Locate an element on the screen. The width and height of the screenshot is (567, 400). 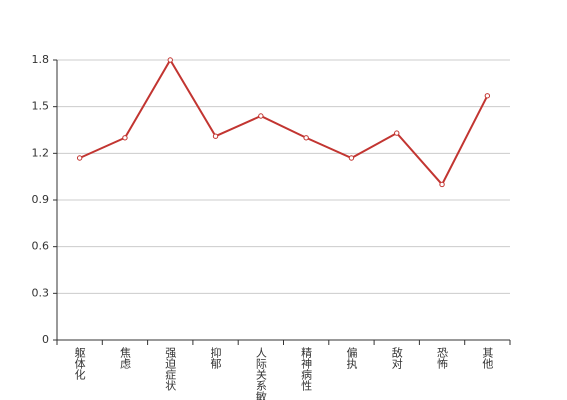
x-tick-label: 恐怖 is located at coordinates (442, 358).